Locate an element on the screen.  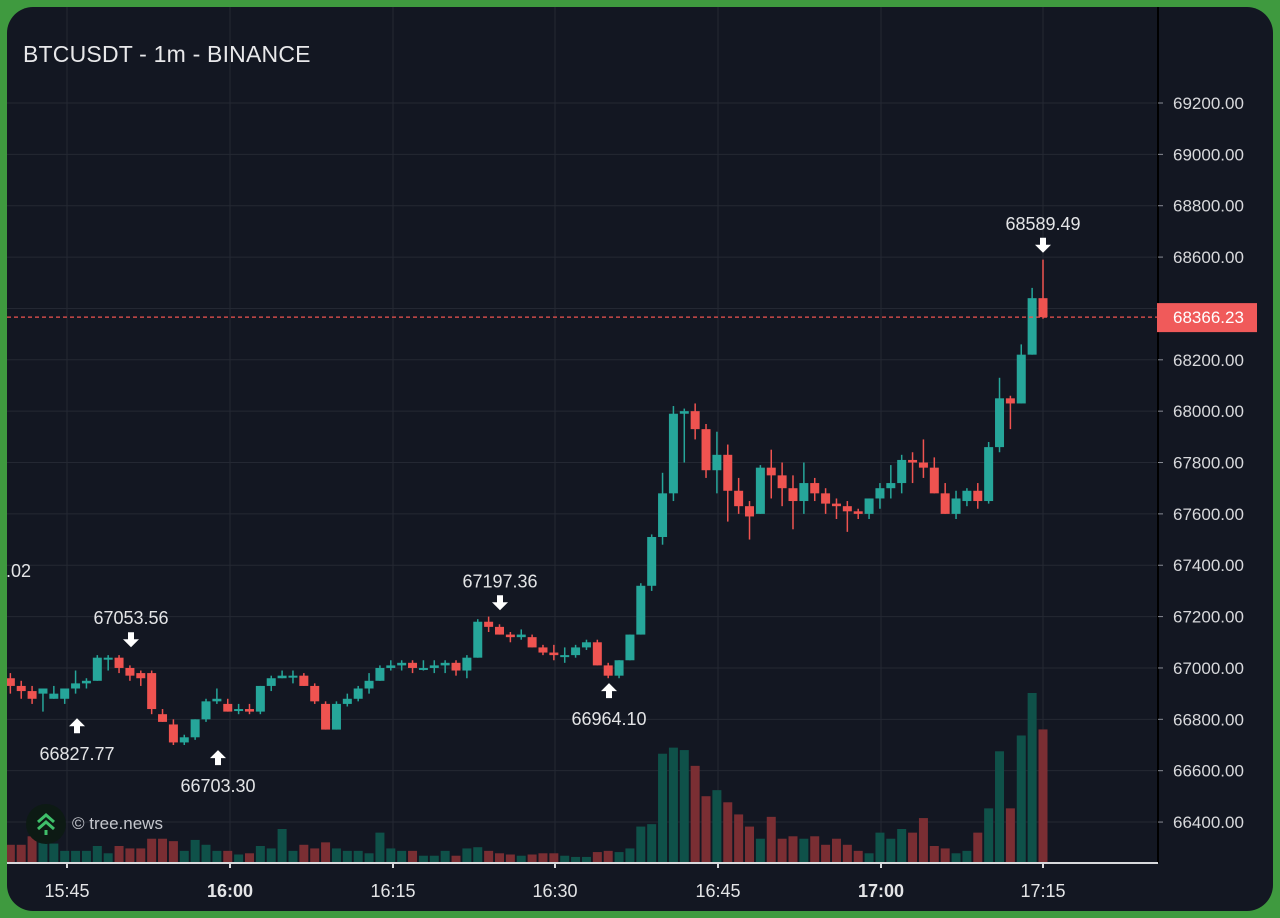
high-annotation: 68589.49 is located at coordinates (1043, 233).